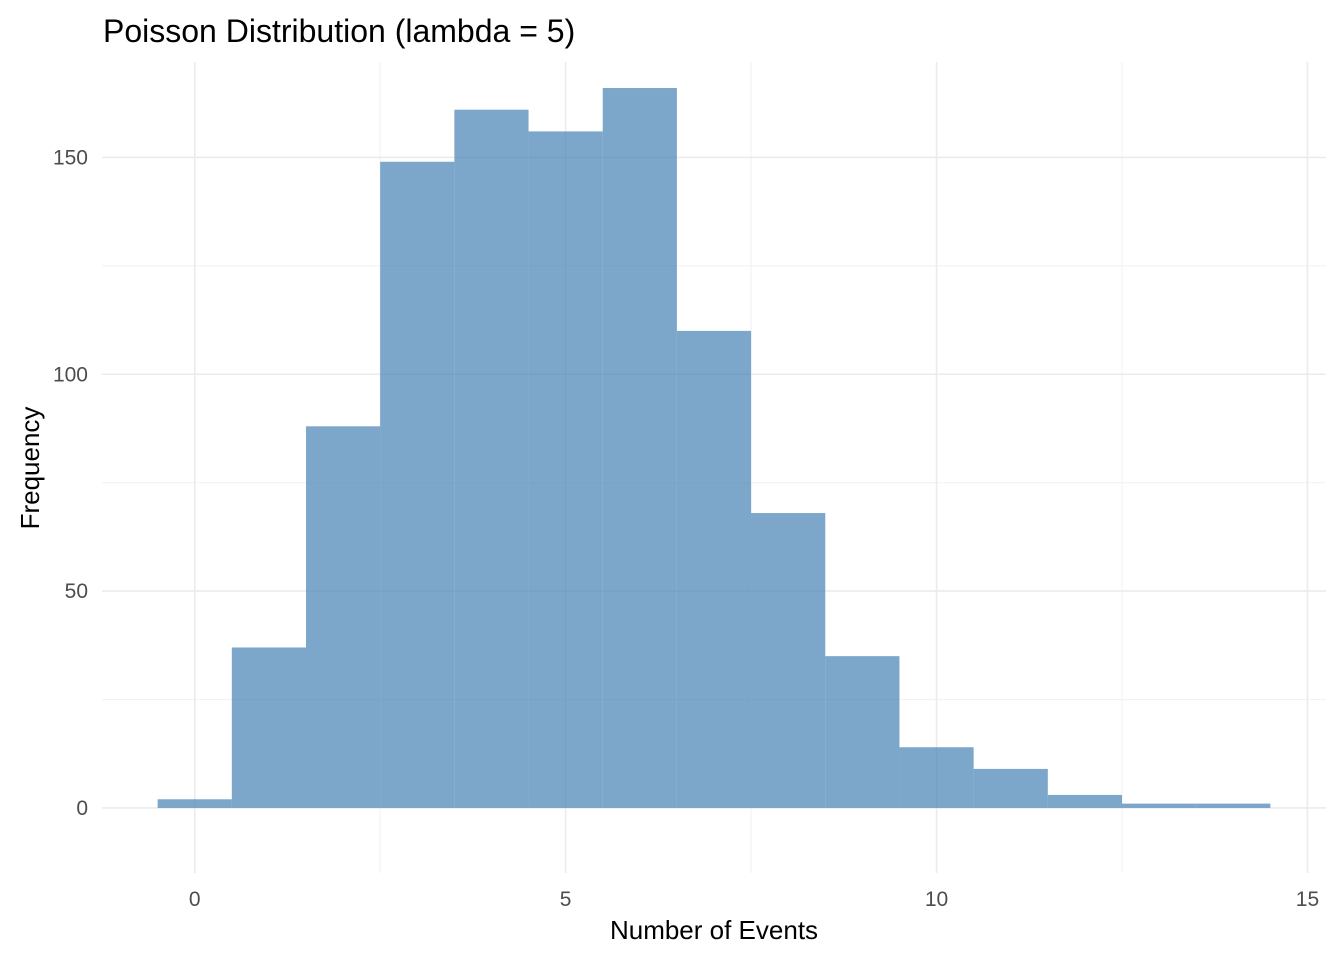  What do you see at coordinates (714, 930) in the screenshot?
I see `x-axis-title: Number of Events` at bounding box center [714, 930].